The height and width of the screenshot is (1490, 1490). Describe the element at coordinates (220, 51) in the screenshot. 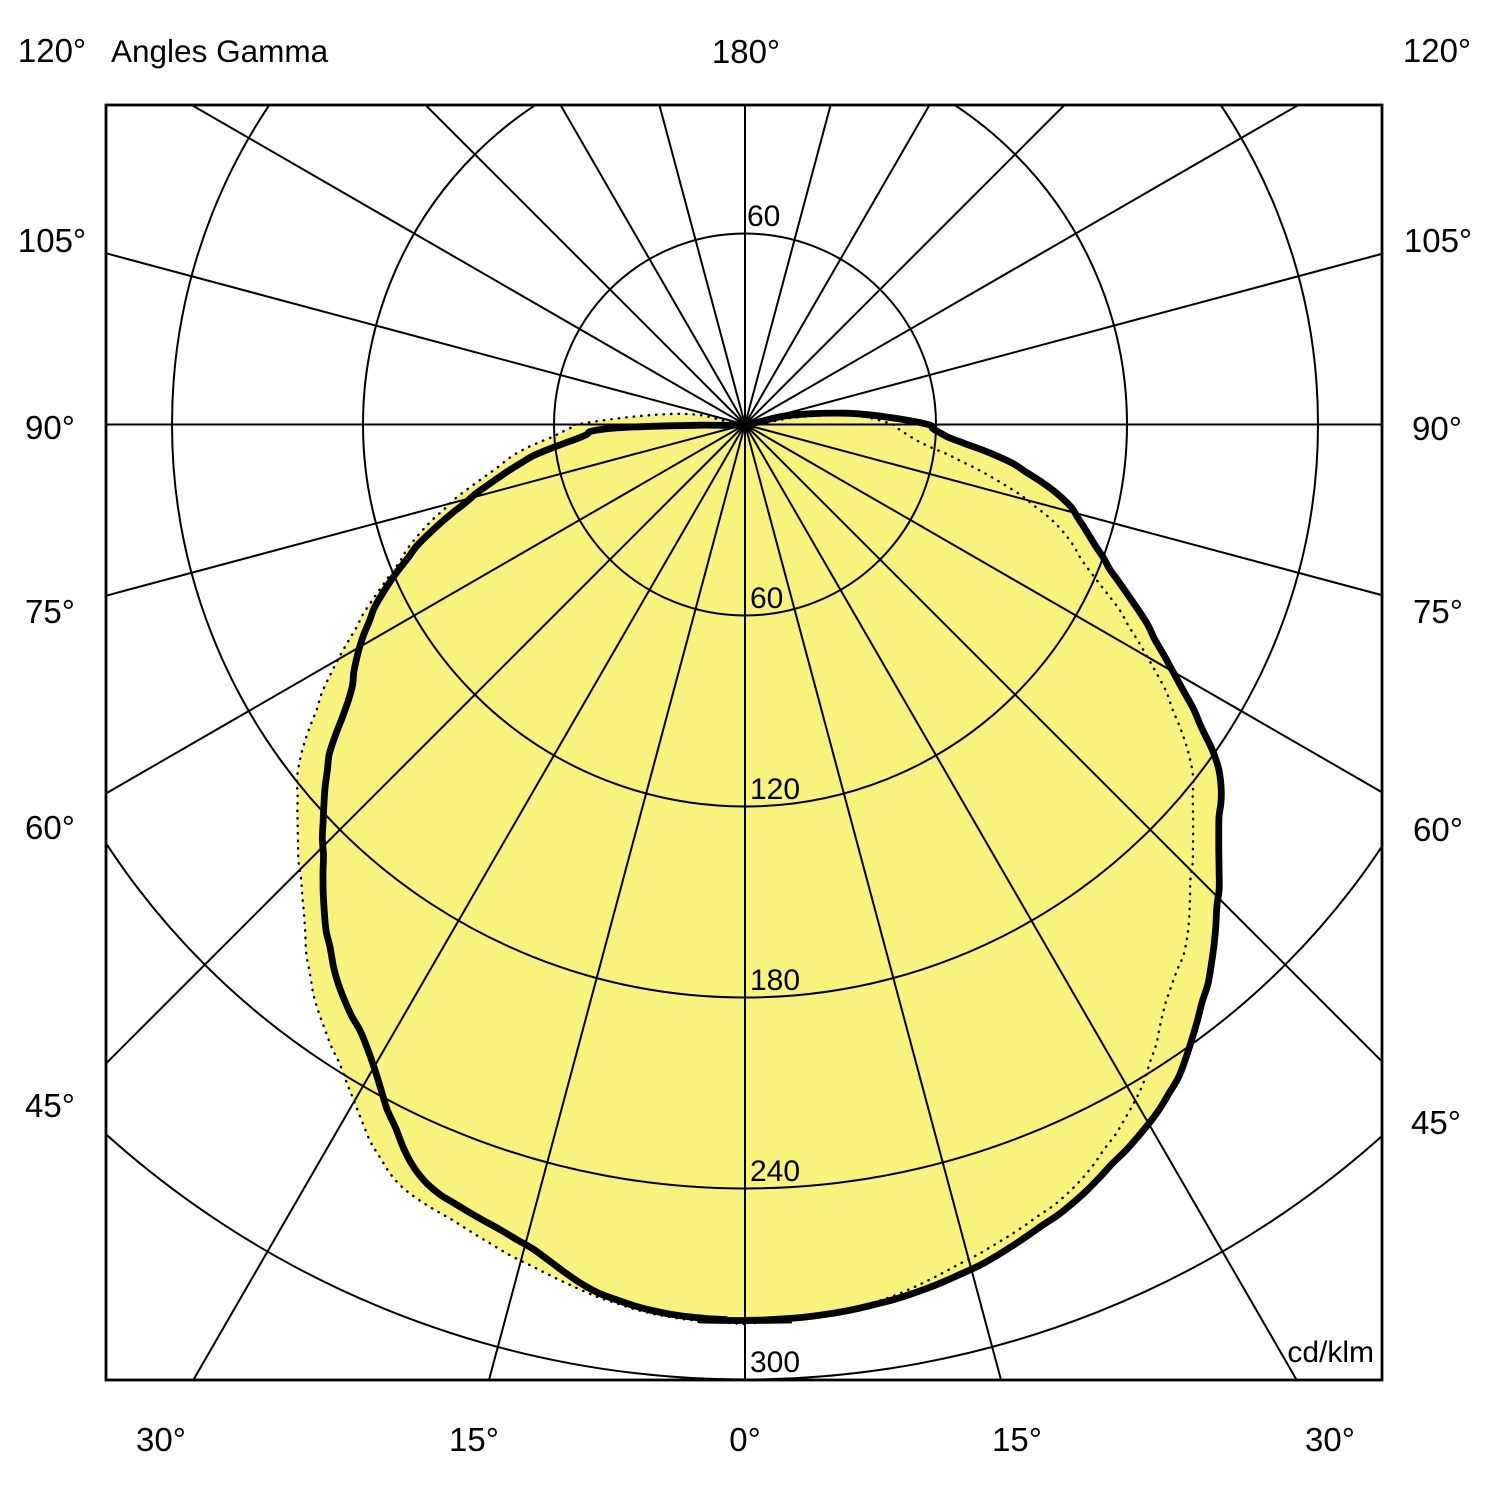

I see `svg-text: Angles Gamma` at that location.